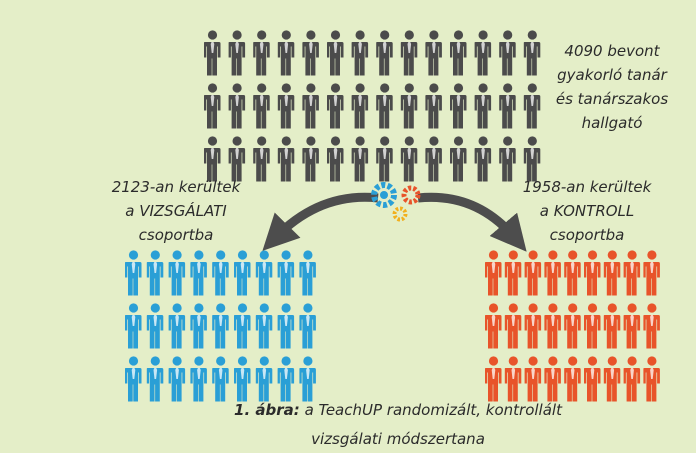  I want to click on control_group-line: csoportba, so click(587, 235).